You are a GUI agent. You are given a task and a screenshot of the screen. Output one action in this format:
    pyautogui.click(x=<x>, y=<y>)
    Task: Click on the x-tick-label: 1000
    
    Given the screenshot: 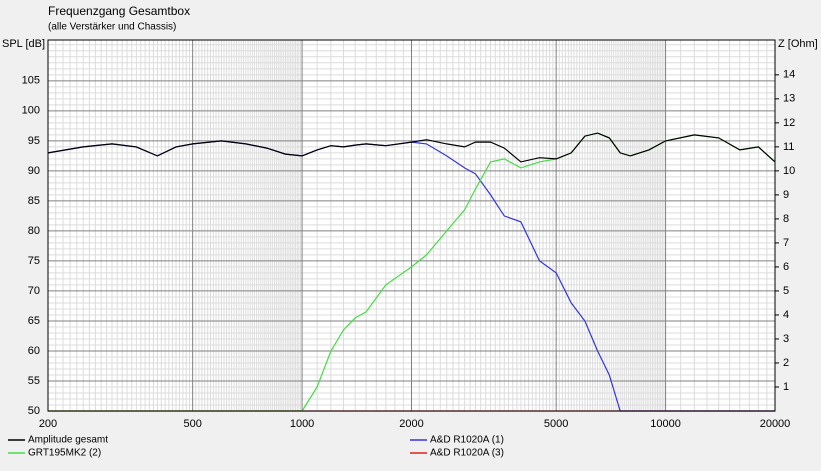 What is the action you would take?
    pyautogui.click(x=302, y=424)
    